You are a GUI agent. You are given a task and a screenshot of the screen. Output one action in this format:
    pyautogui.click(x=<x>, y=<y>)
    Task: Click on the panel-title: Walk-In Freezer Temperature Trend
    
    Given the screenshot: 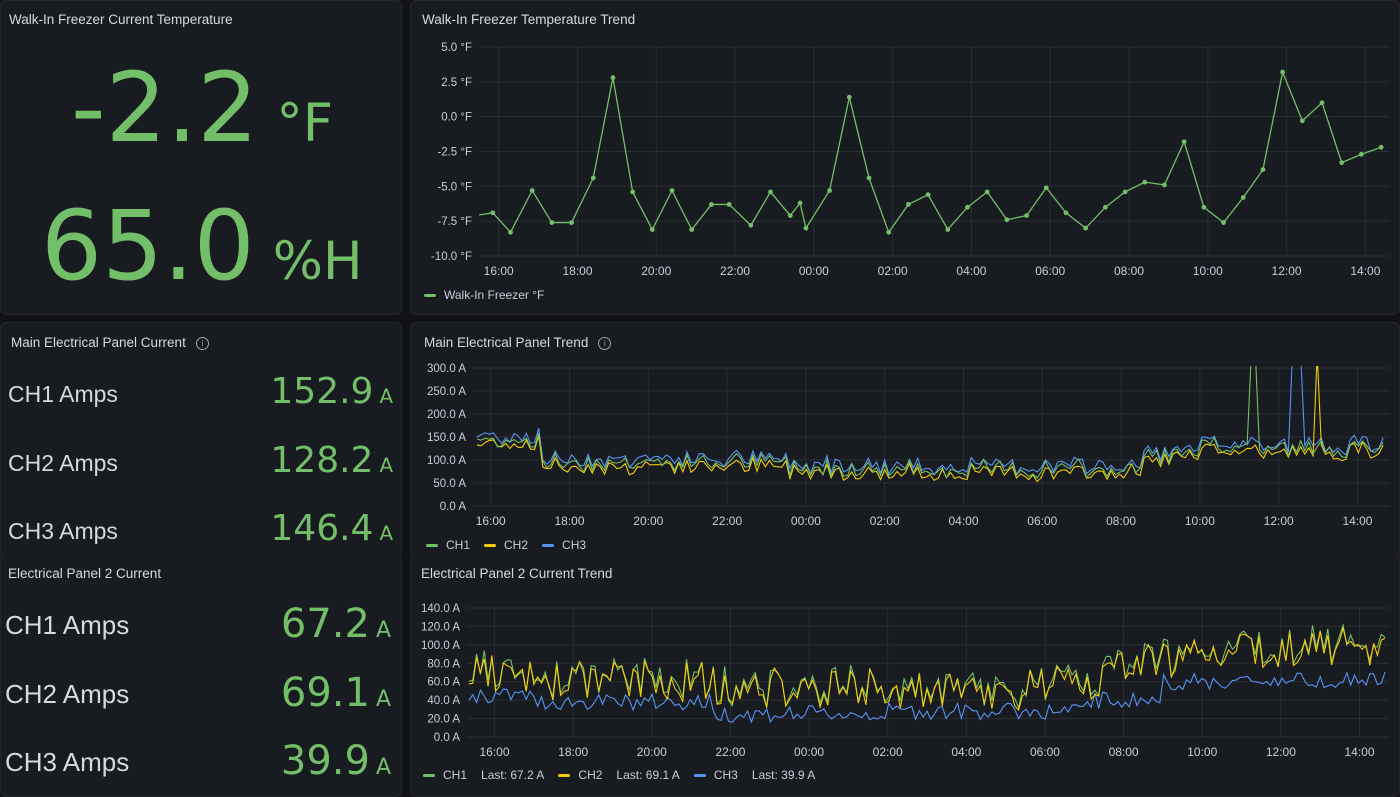 What is the action you would take?
    pyautogui.click(x=529, y=19)
    